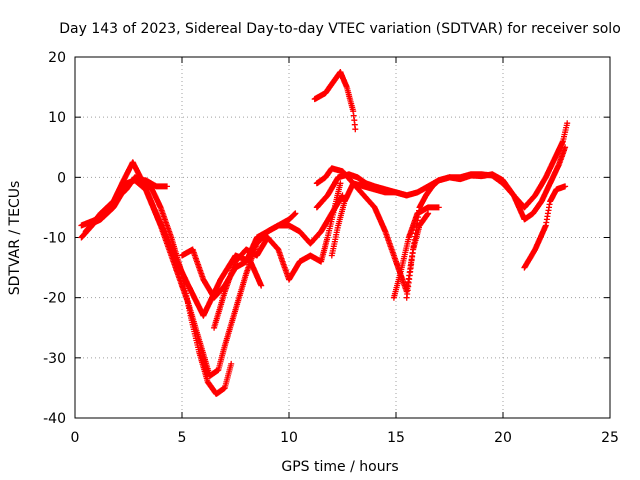 This screenshot has height=480, width=640. Describe the element at coordinates (396, 438) in the screenshot. I see `x-tick-label: 15` at that location.